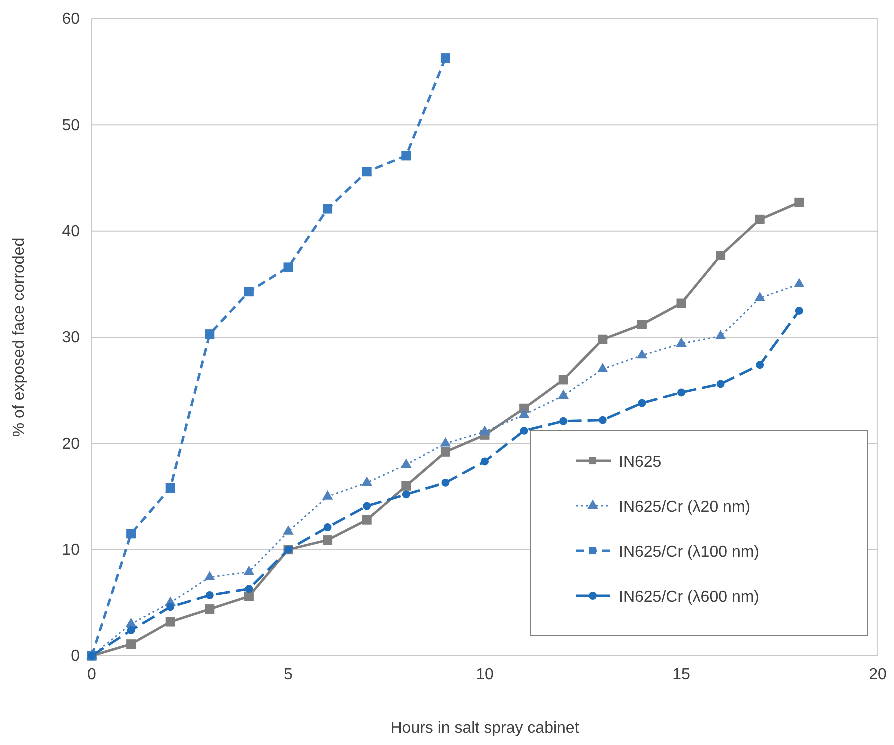 The image size is (894, 745). I want to click on x-tick-label: 20, so click(878, 675).